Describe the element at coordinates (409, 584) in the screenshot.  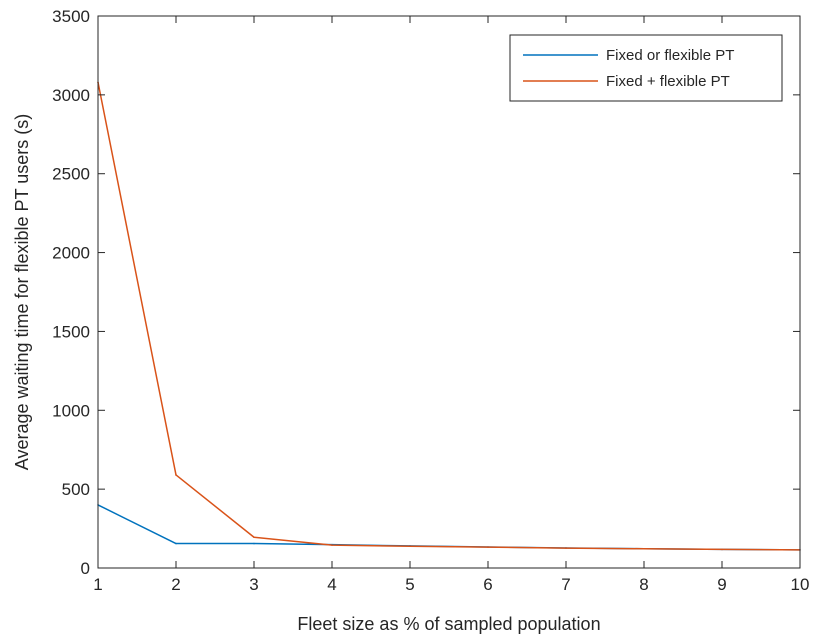
I see `x-tick-label: 5` at that location.